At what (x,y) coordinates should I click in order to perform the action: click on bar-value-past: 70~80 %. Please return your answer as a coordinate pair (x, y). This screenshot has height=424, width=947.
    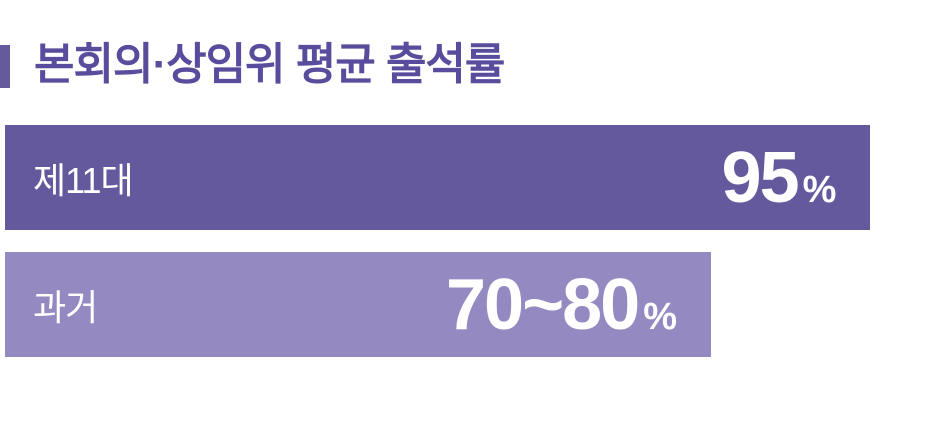
    Looking at the image, I should click on (561, 305).